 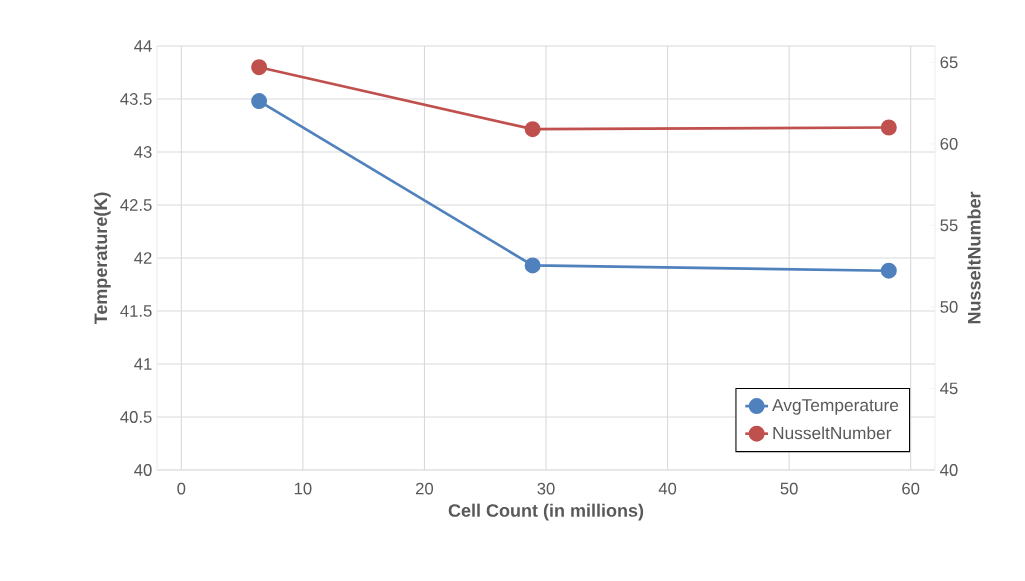 I want to click on x-tick-label: 40, so click(x=667, y=488).